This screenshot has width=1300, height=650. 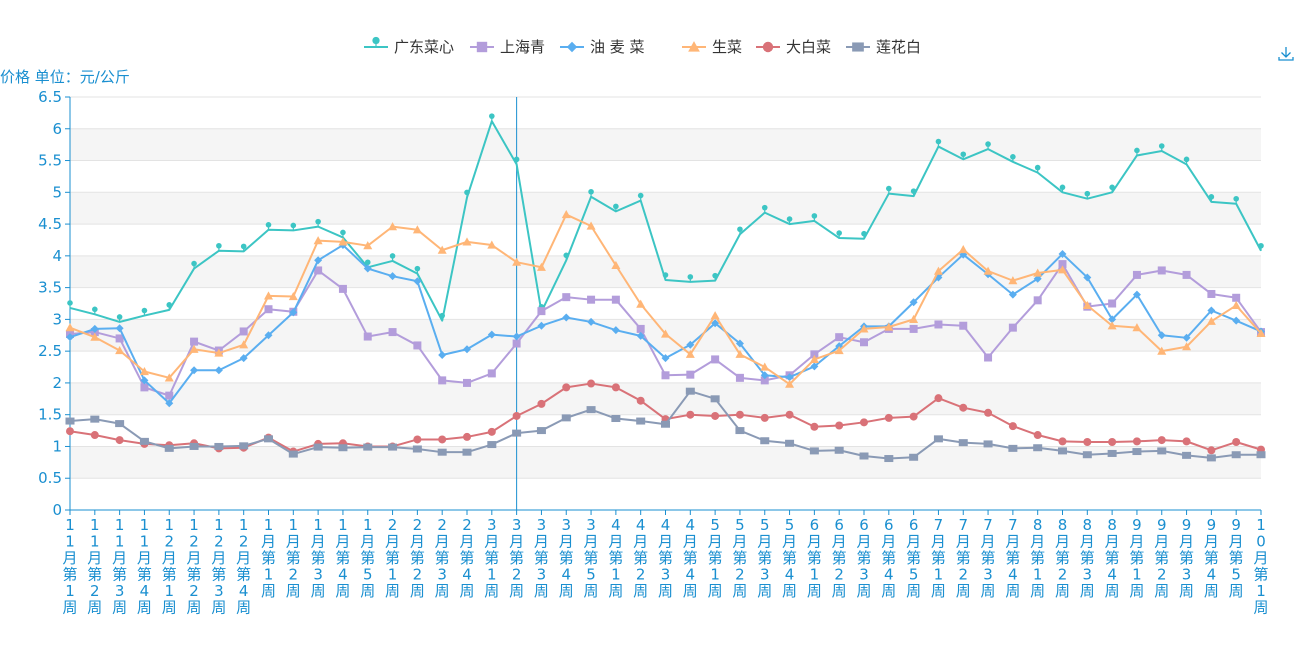 What do you see at coordinates (50, 351) in the screenshot?
I see `y-tick-label: 2.5` at bounding box center [50, 351].